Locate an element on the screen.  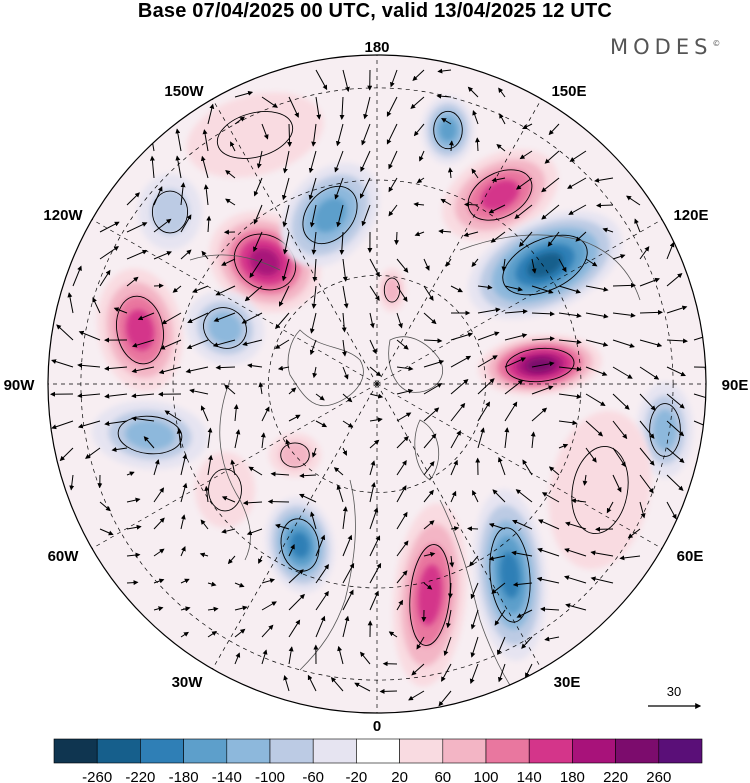
coastline is located at coordinates (325, 368).